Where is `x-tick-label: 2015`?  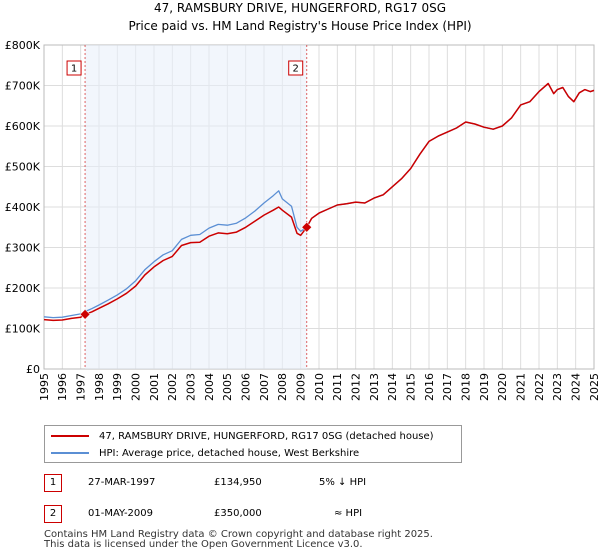 x-tick-label: 2015 is located at coordinates (411, 387).